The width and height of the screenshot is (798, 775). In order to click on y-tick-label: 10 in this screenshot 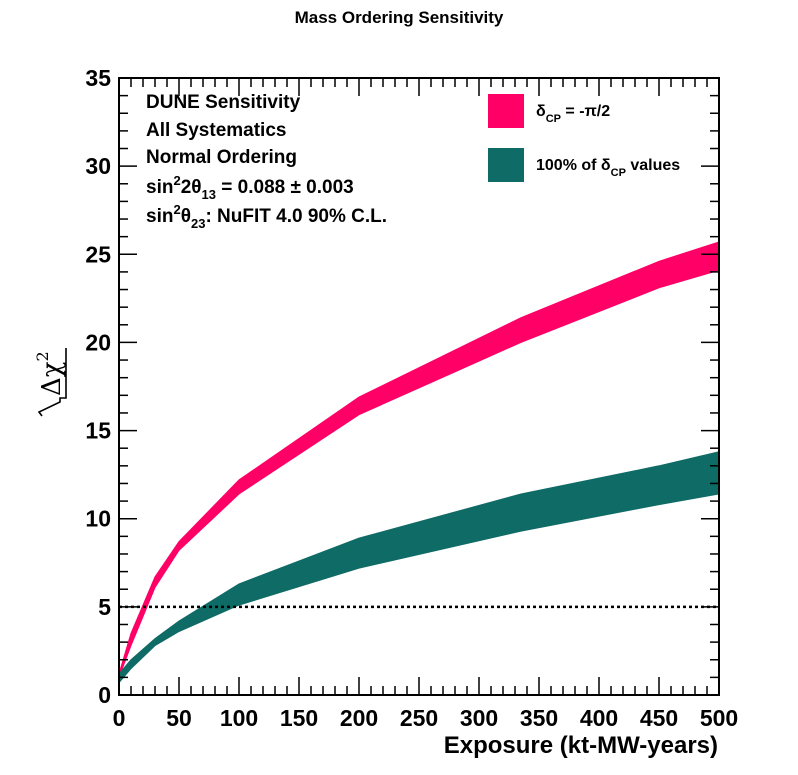, I will do `click(98, 519)`.